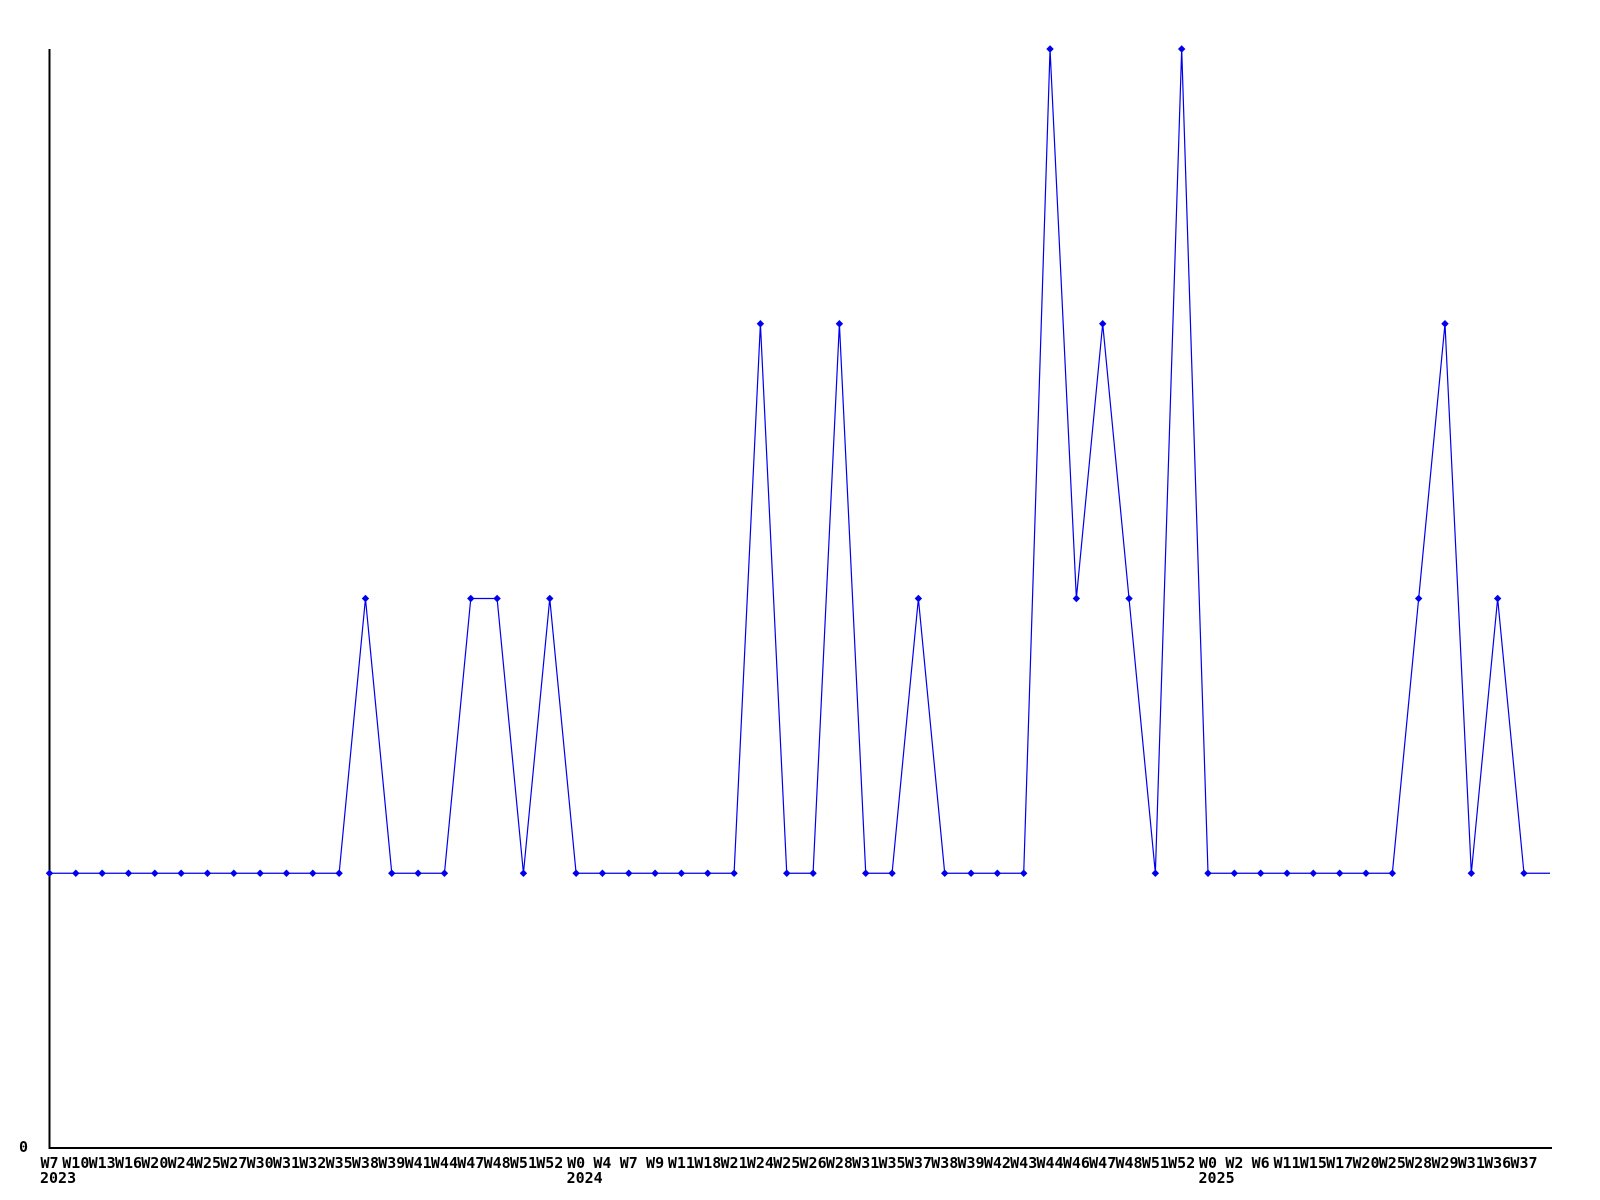 The image size is (1600, 1200). What do you see at coordinates (1181, 1163) in the screenshot?
I see `x-tick-label: W52` at bounding box center [1181, 1163].